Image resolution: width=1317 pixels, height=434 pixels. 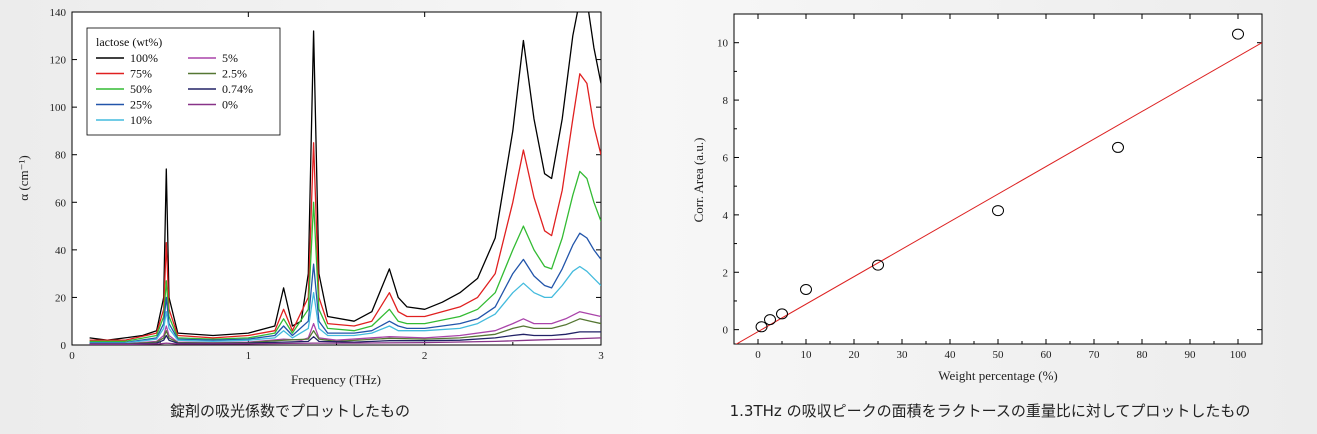 I want to click on right-x-tick-label: 70, so click(x=1095, y=355).